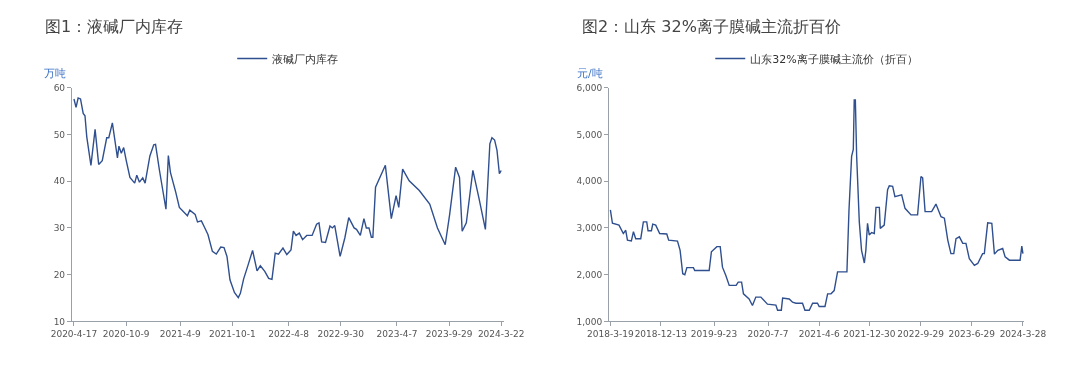  Describe the element at coordinates (589, 181) in the screenshot. I see `y-tick-label: 4,000` at that location.